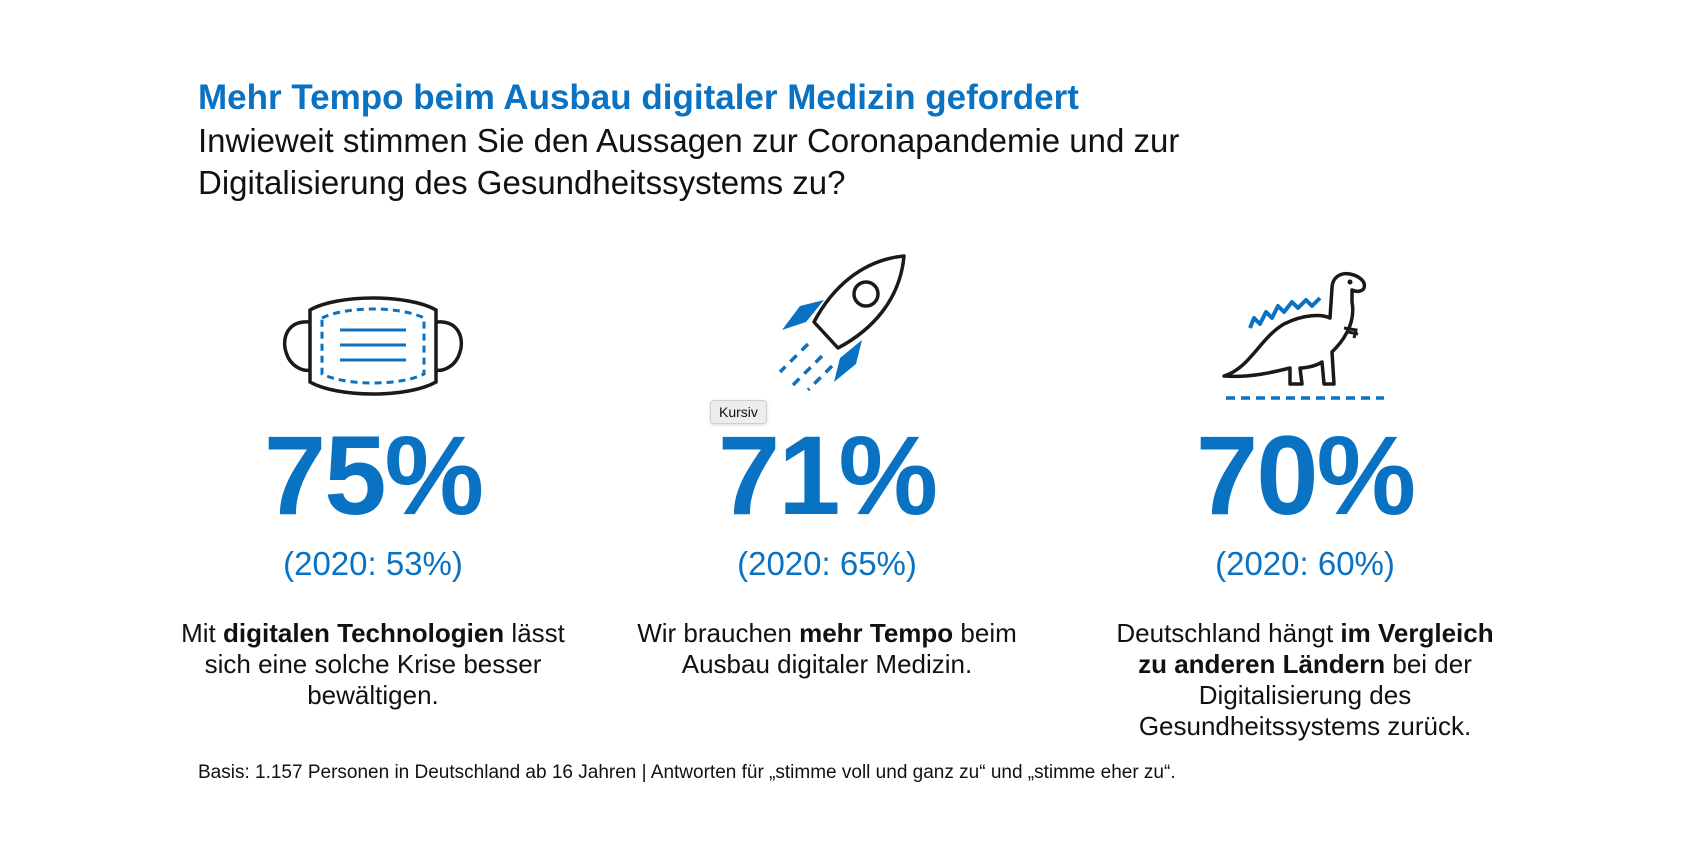 The height and width of the screenshot is (850, 1700). What do you see at coordinates (827, 563) in the screenshot?
I see `stat-previous-value: (2020: 65%)` at bounding box center [827, 563].